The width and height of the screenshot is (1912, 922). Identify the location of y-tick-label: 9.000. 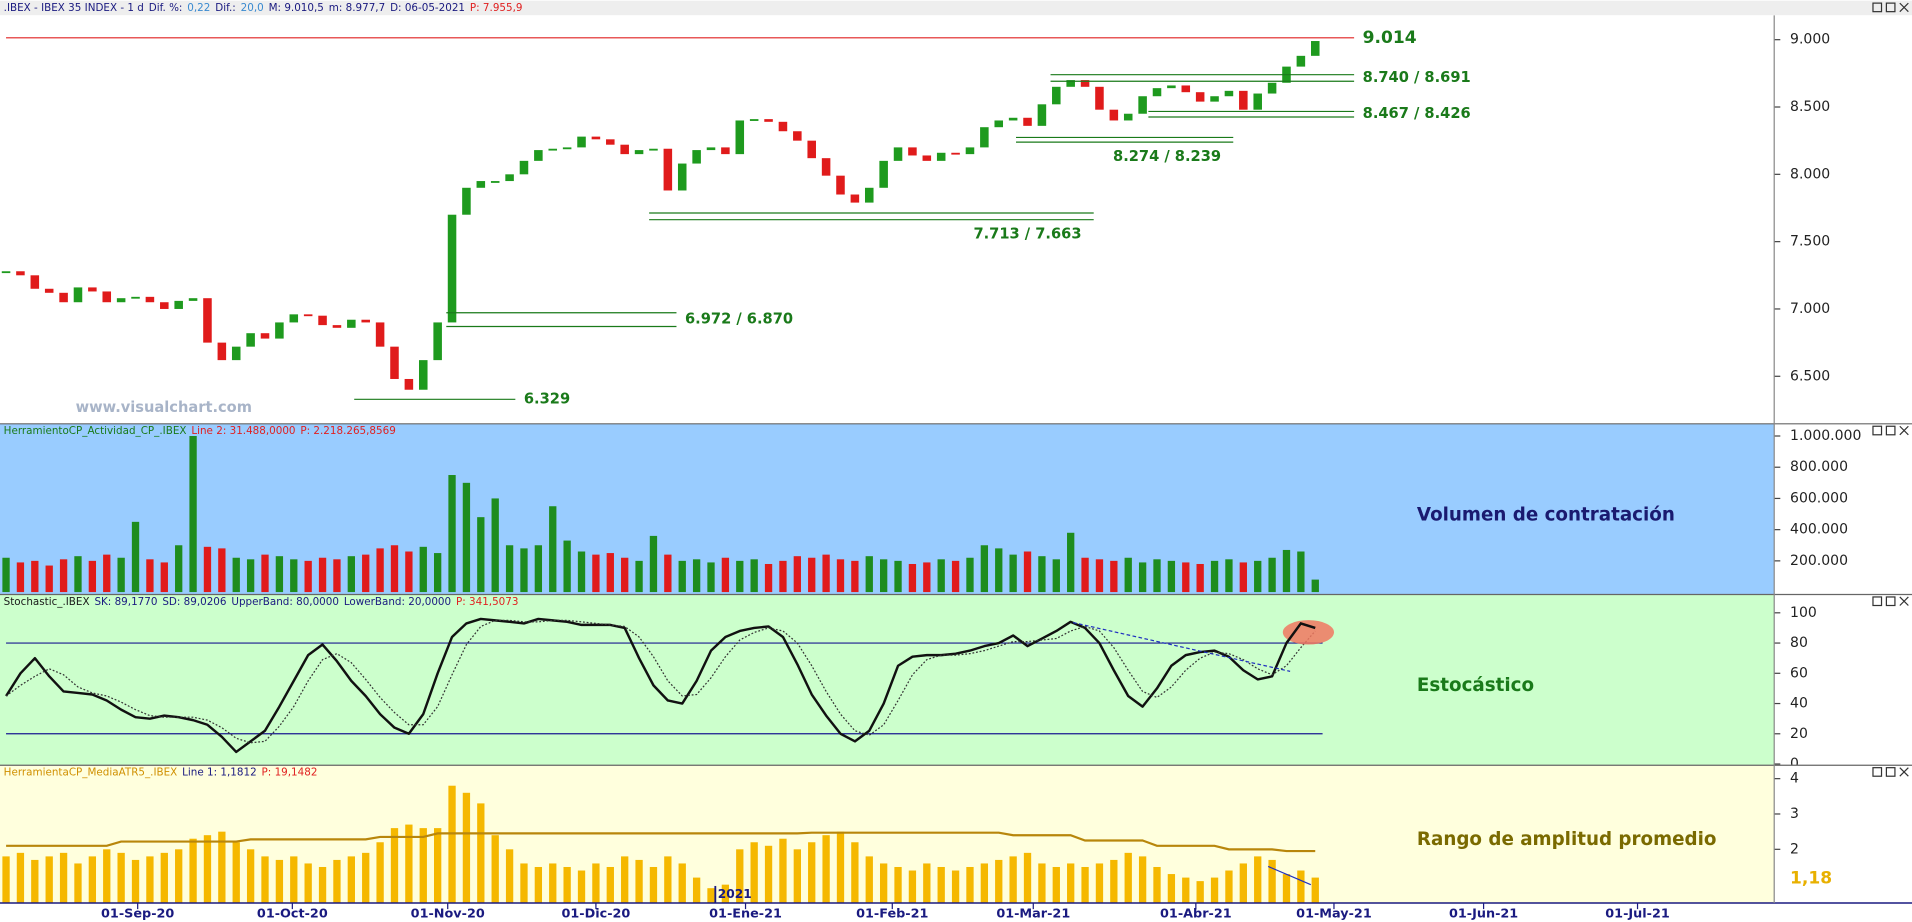
(1810, 40).